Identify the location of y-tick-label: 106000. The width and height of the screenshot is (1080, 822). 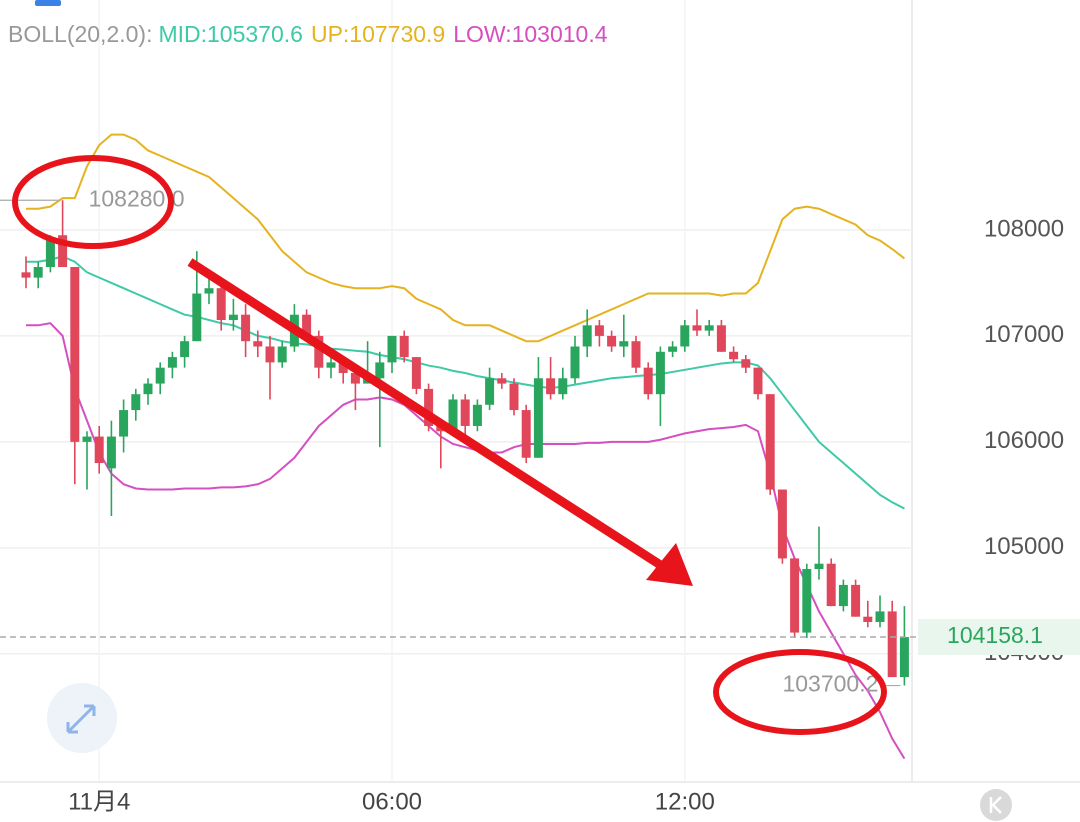
(1024, 440).